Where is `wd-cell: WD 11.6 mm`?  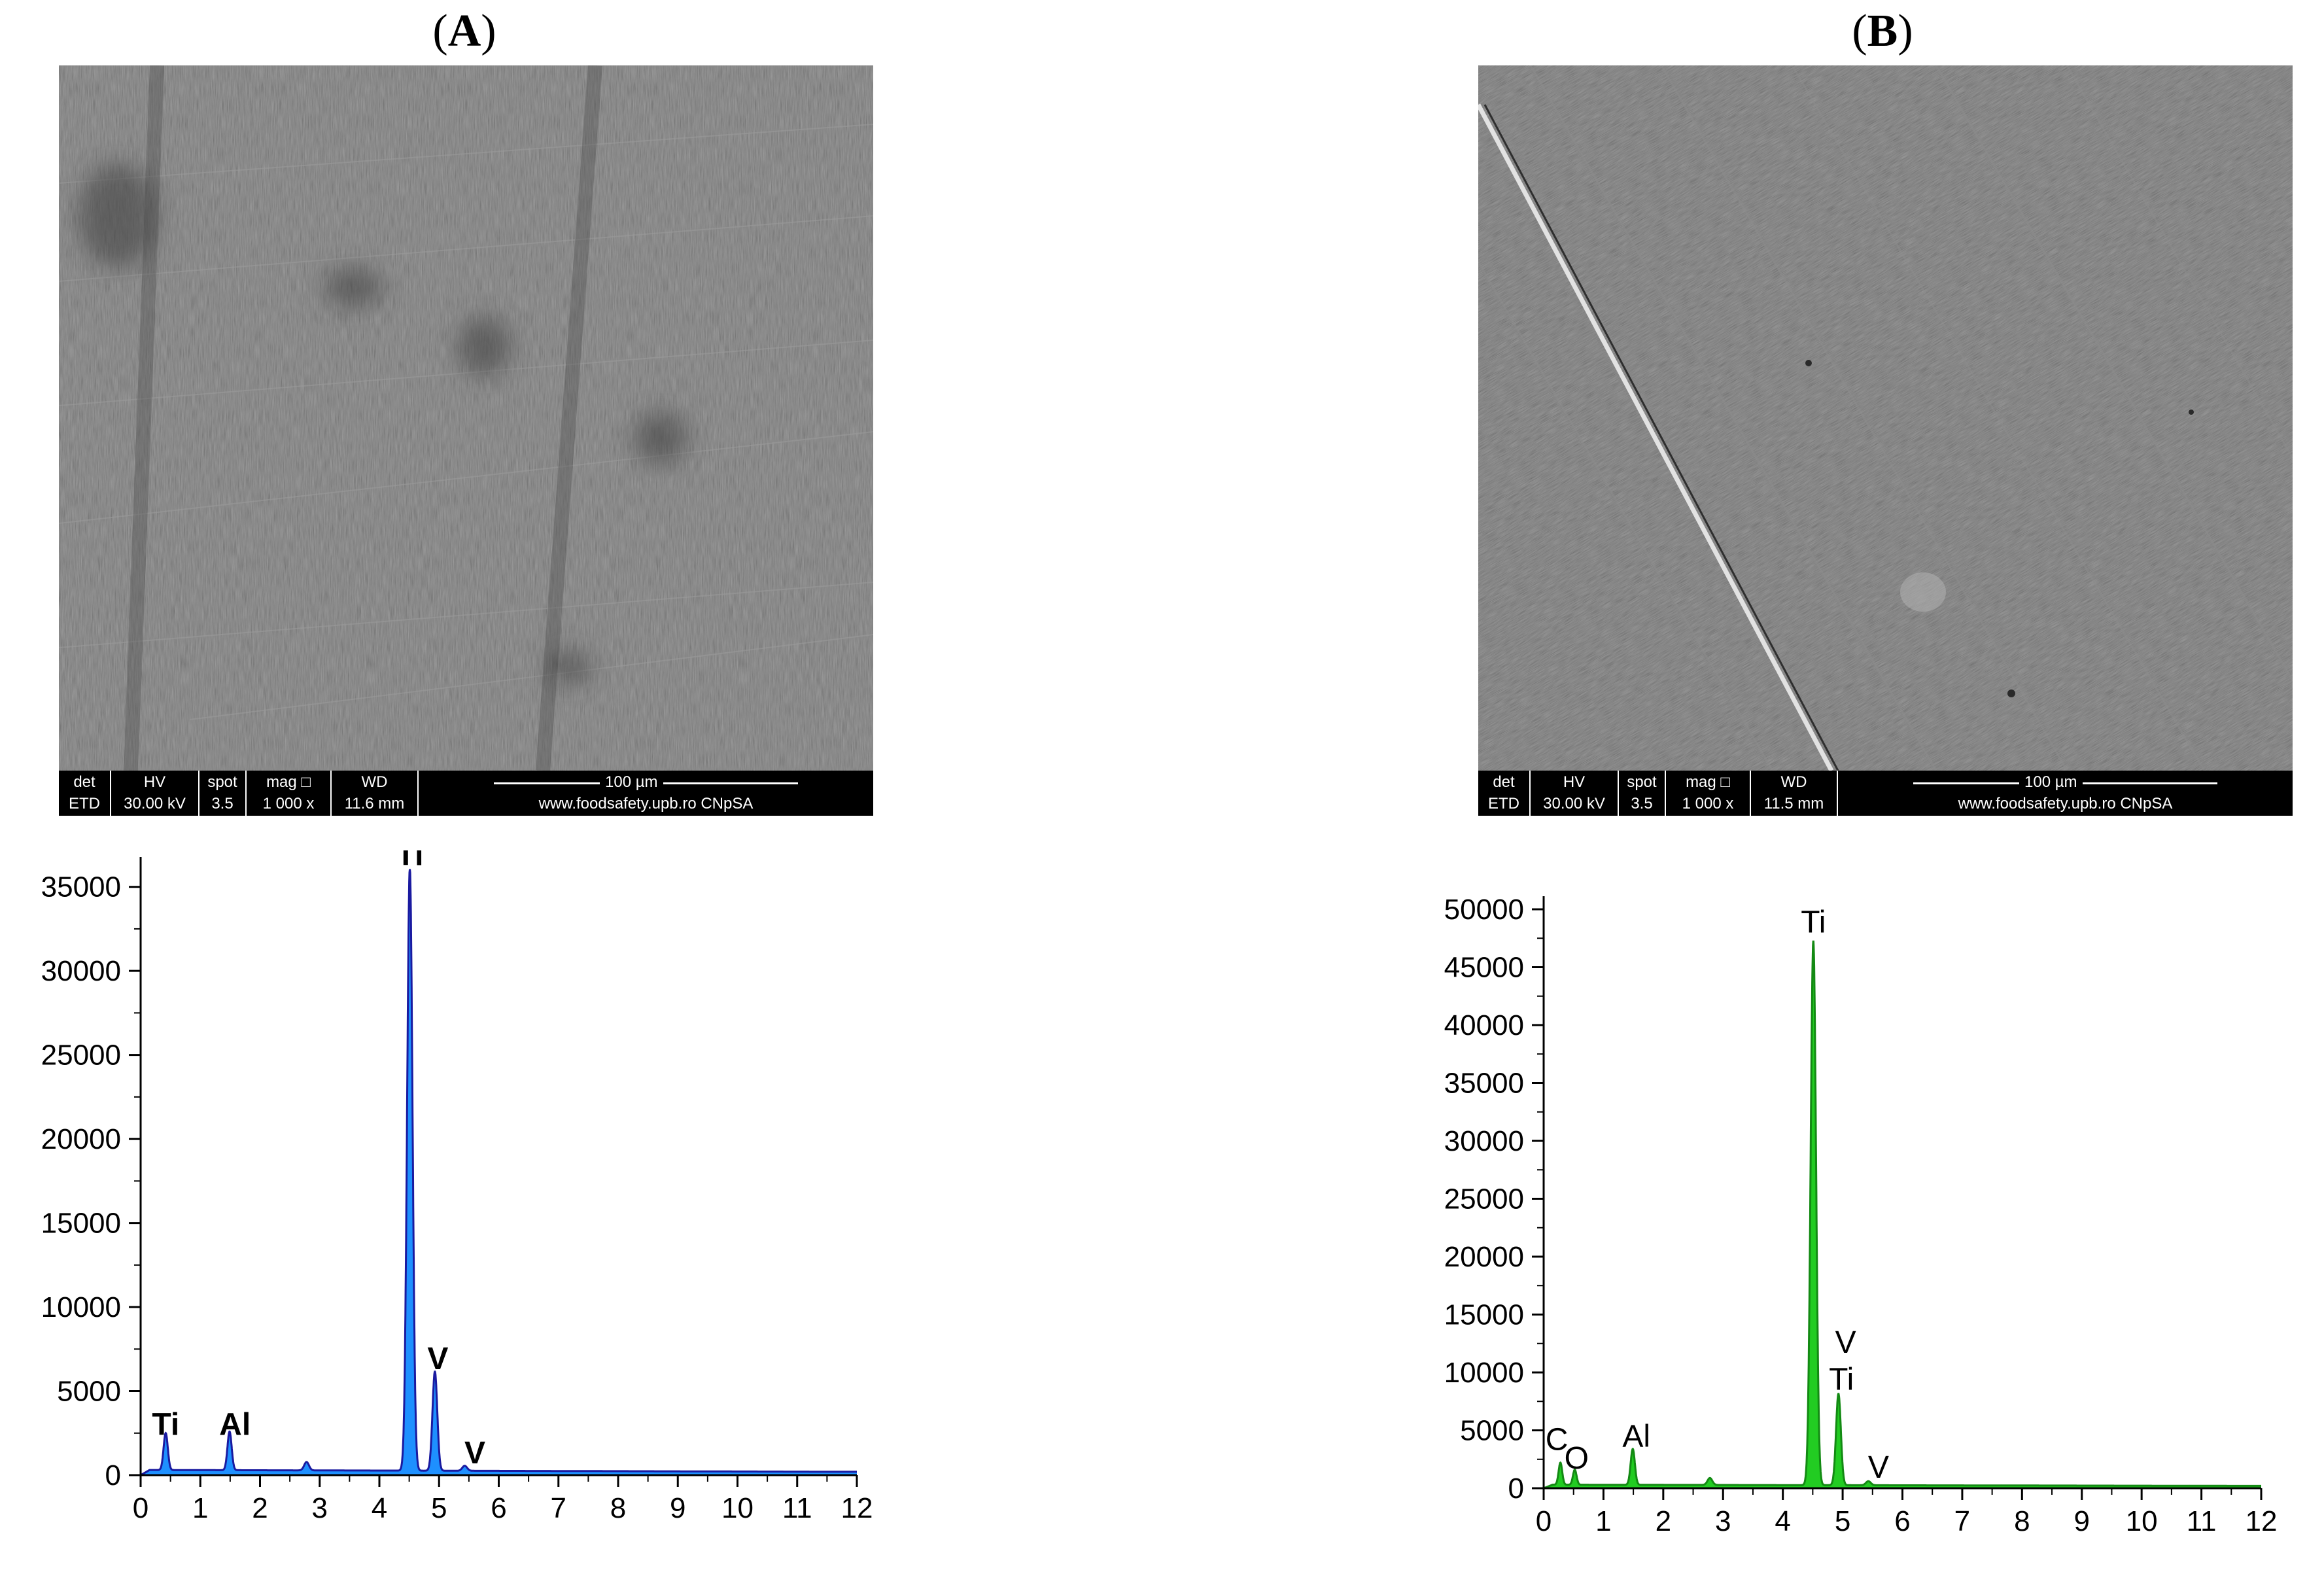 wd-cell: WD 11.6 mm is located at coordinates (375, 794).